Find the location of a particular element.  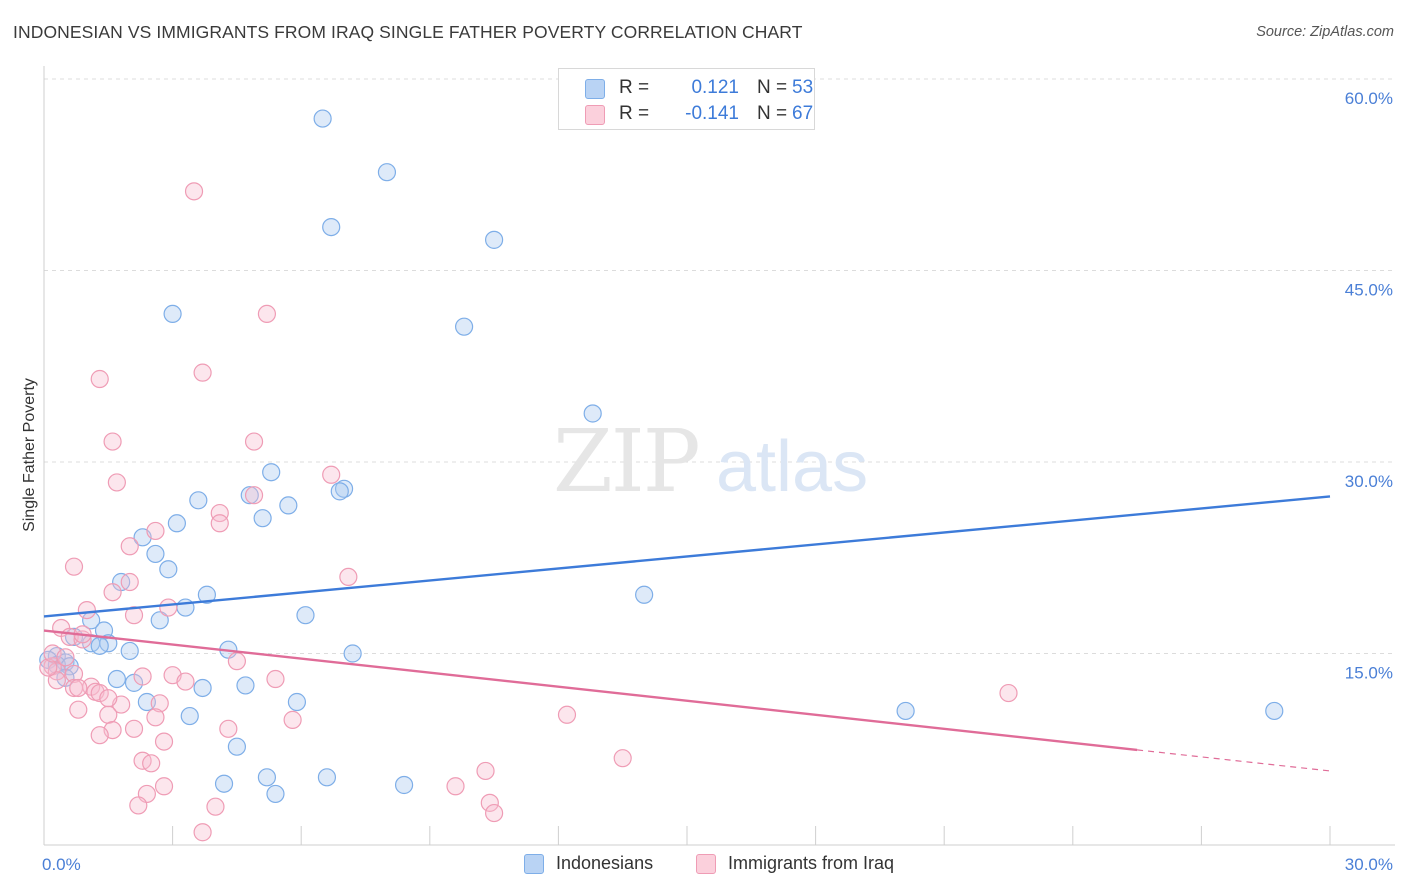

x-tick-label: 0.0% is located at coordinates (61, 864).